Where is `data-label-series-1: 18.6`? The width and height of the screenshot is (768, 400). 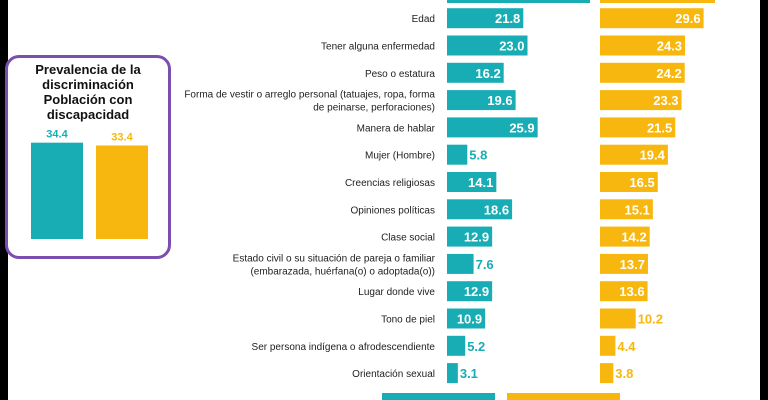
data-label-series-1: 18.6 is located at coordinates (496, 209).